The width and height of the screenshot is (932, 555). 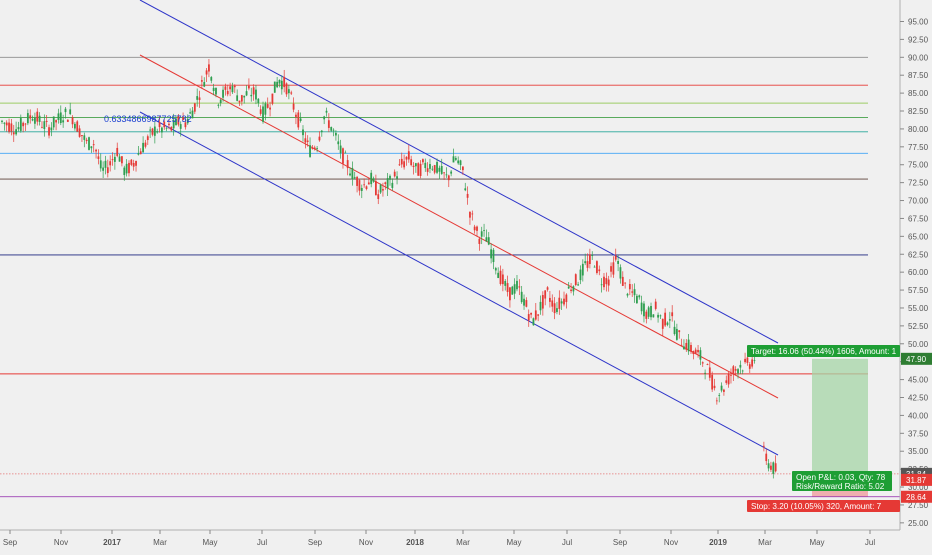 What do you see at coordinates (765, 542) in the screenshot?
I see `x-tick-label: Mar` at bounding box center [765, 542].